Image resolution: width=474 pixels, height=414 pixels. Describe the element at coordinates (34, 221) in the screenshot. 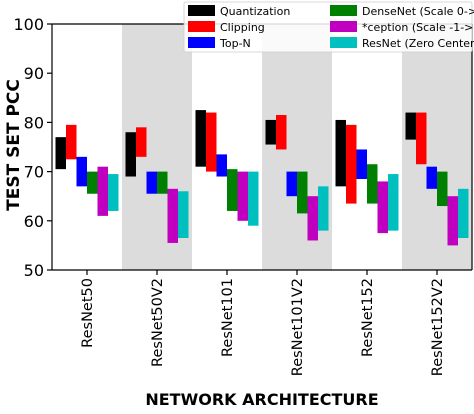

I see `y-tick-label: 60` at that location.